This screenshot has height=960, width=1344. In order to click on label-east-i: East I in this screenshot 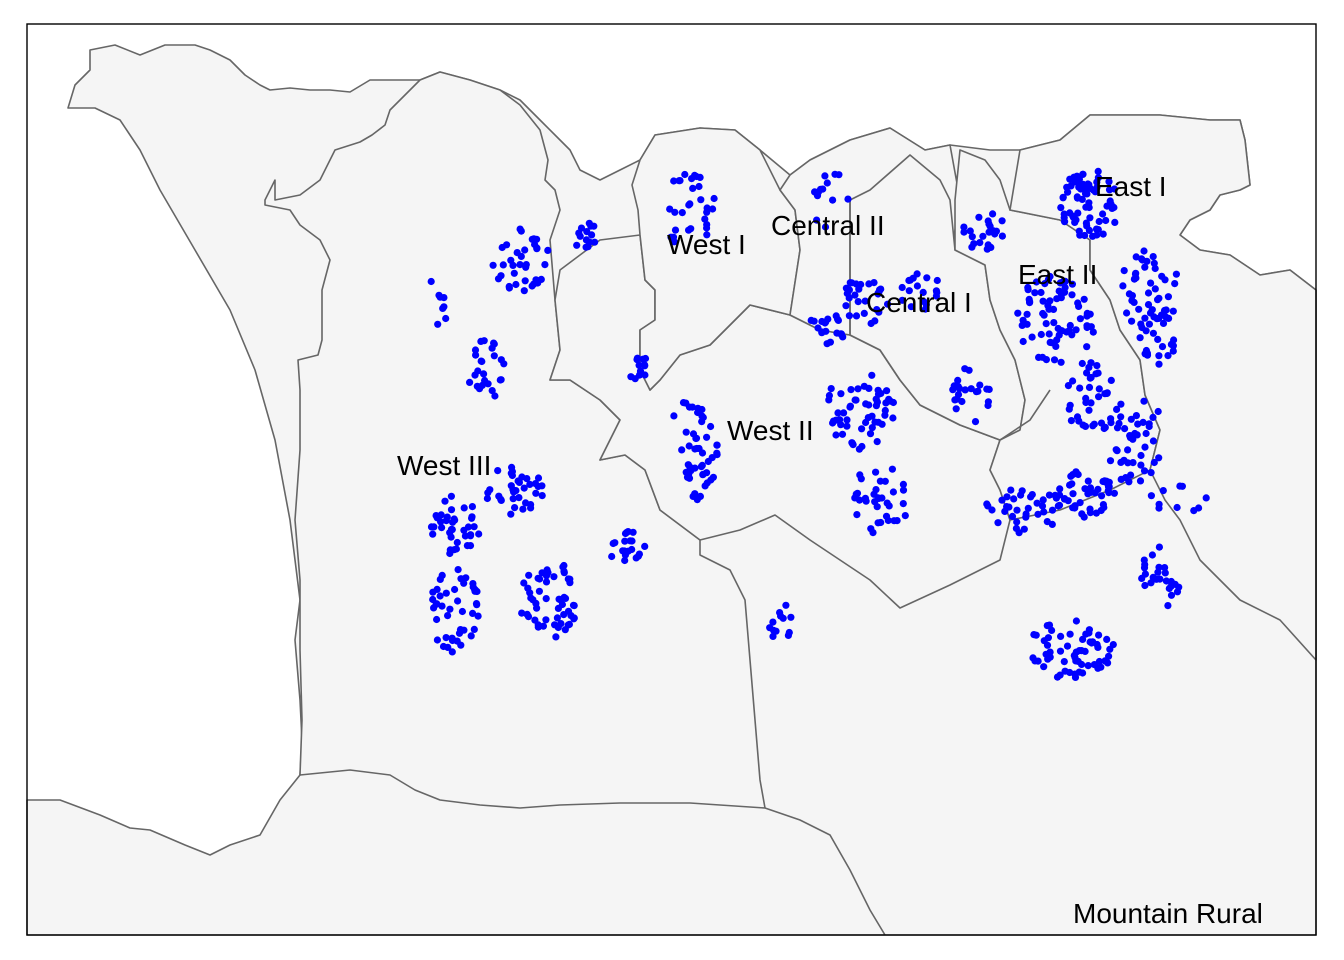, I will do `click(1131, 186)`.